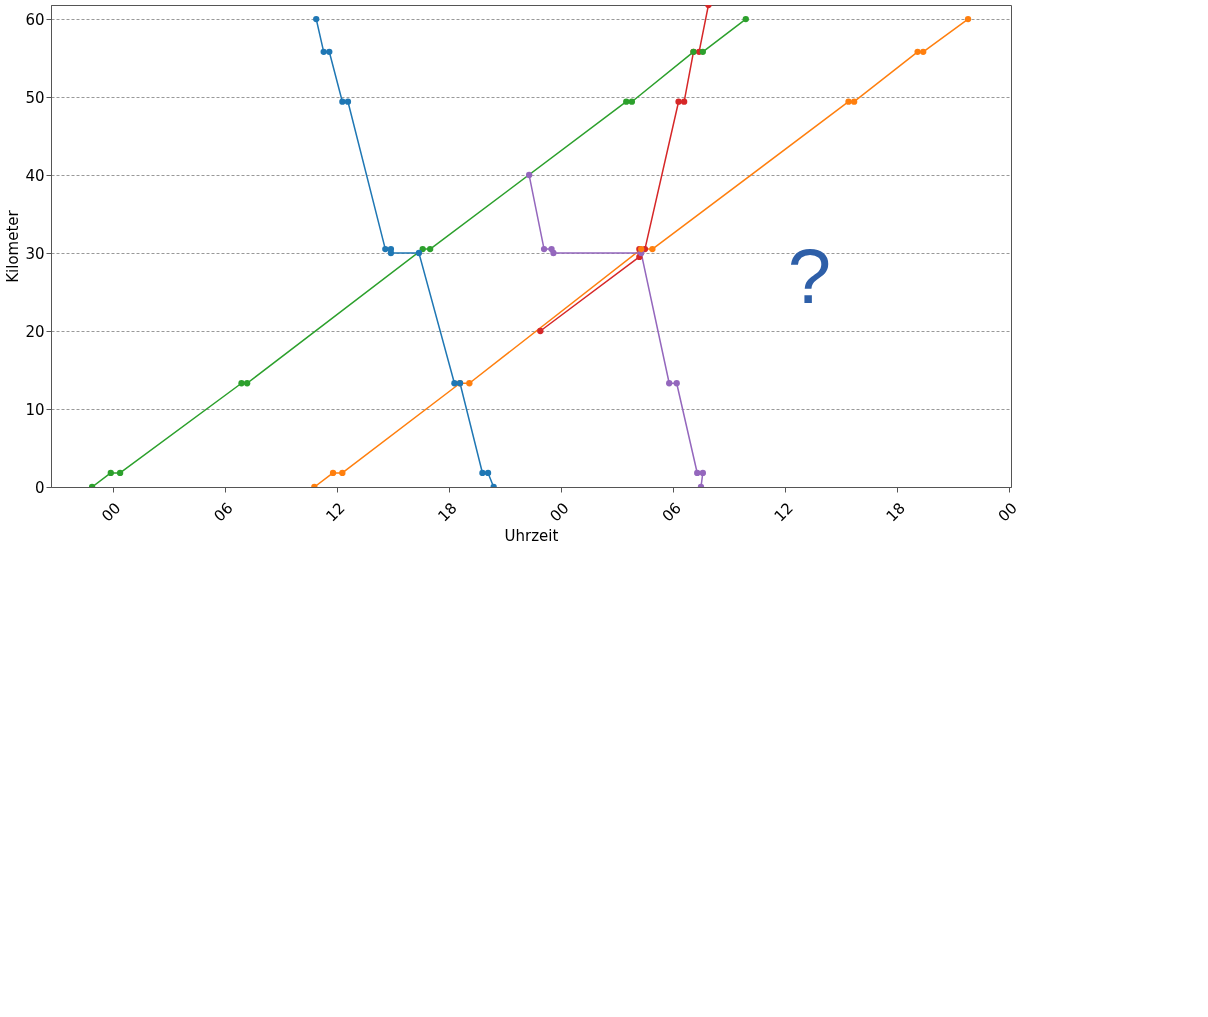  Describe the element at coordinates (13, 246) in the screenshot. I see `y-axis-title: Kilometer` at that location.